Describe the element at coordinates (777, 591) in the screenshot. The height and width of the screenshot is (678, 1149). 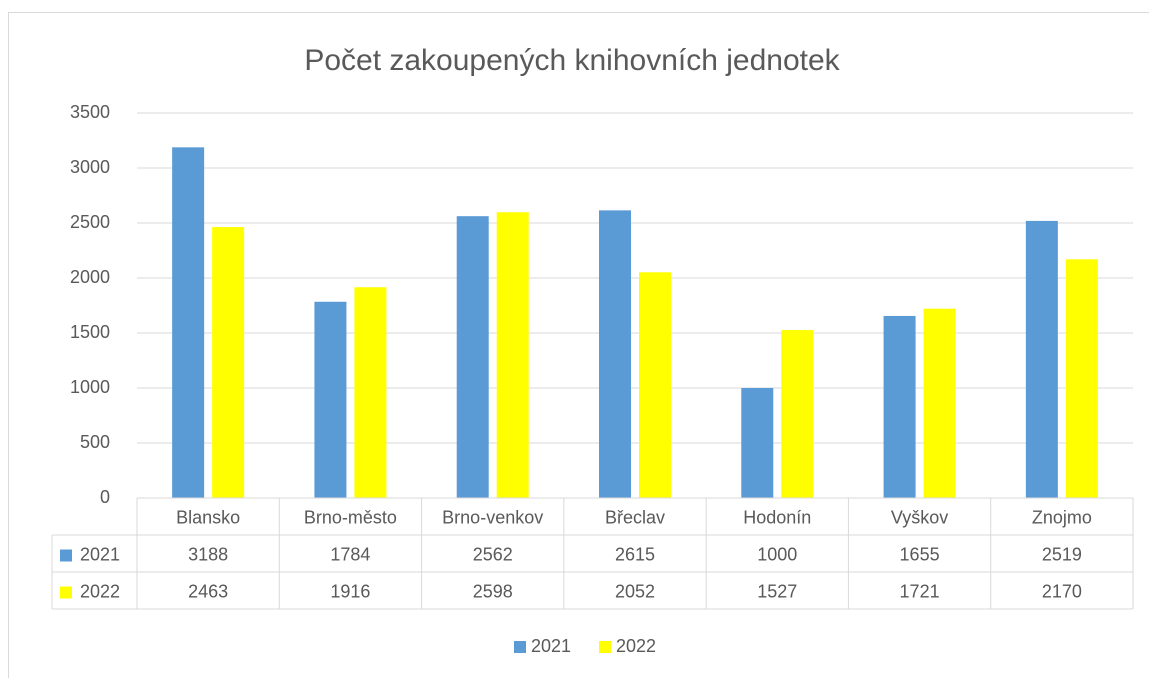
I see `table-value: 1527` at that location.